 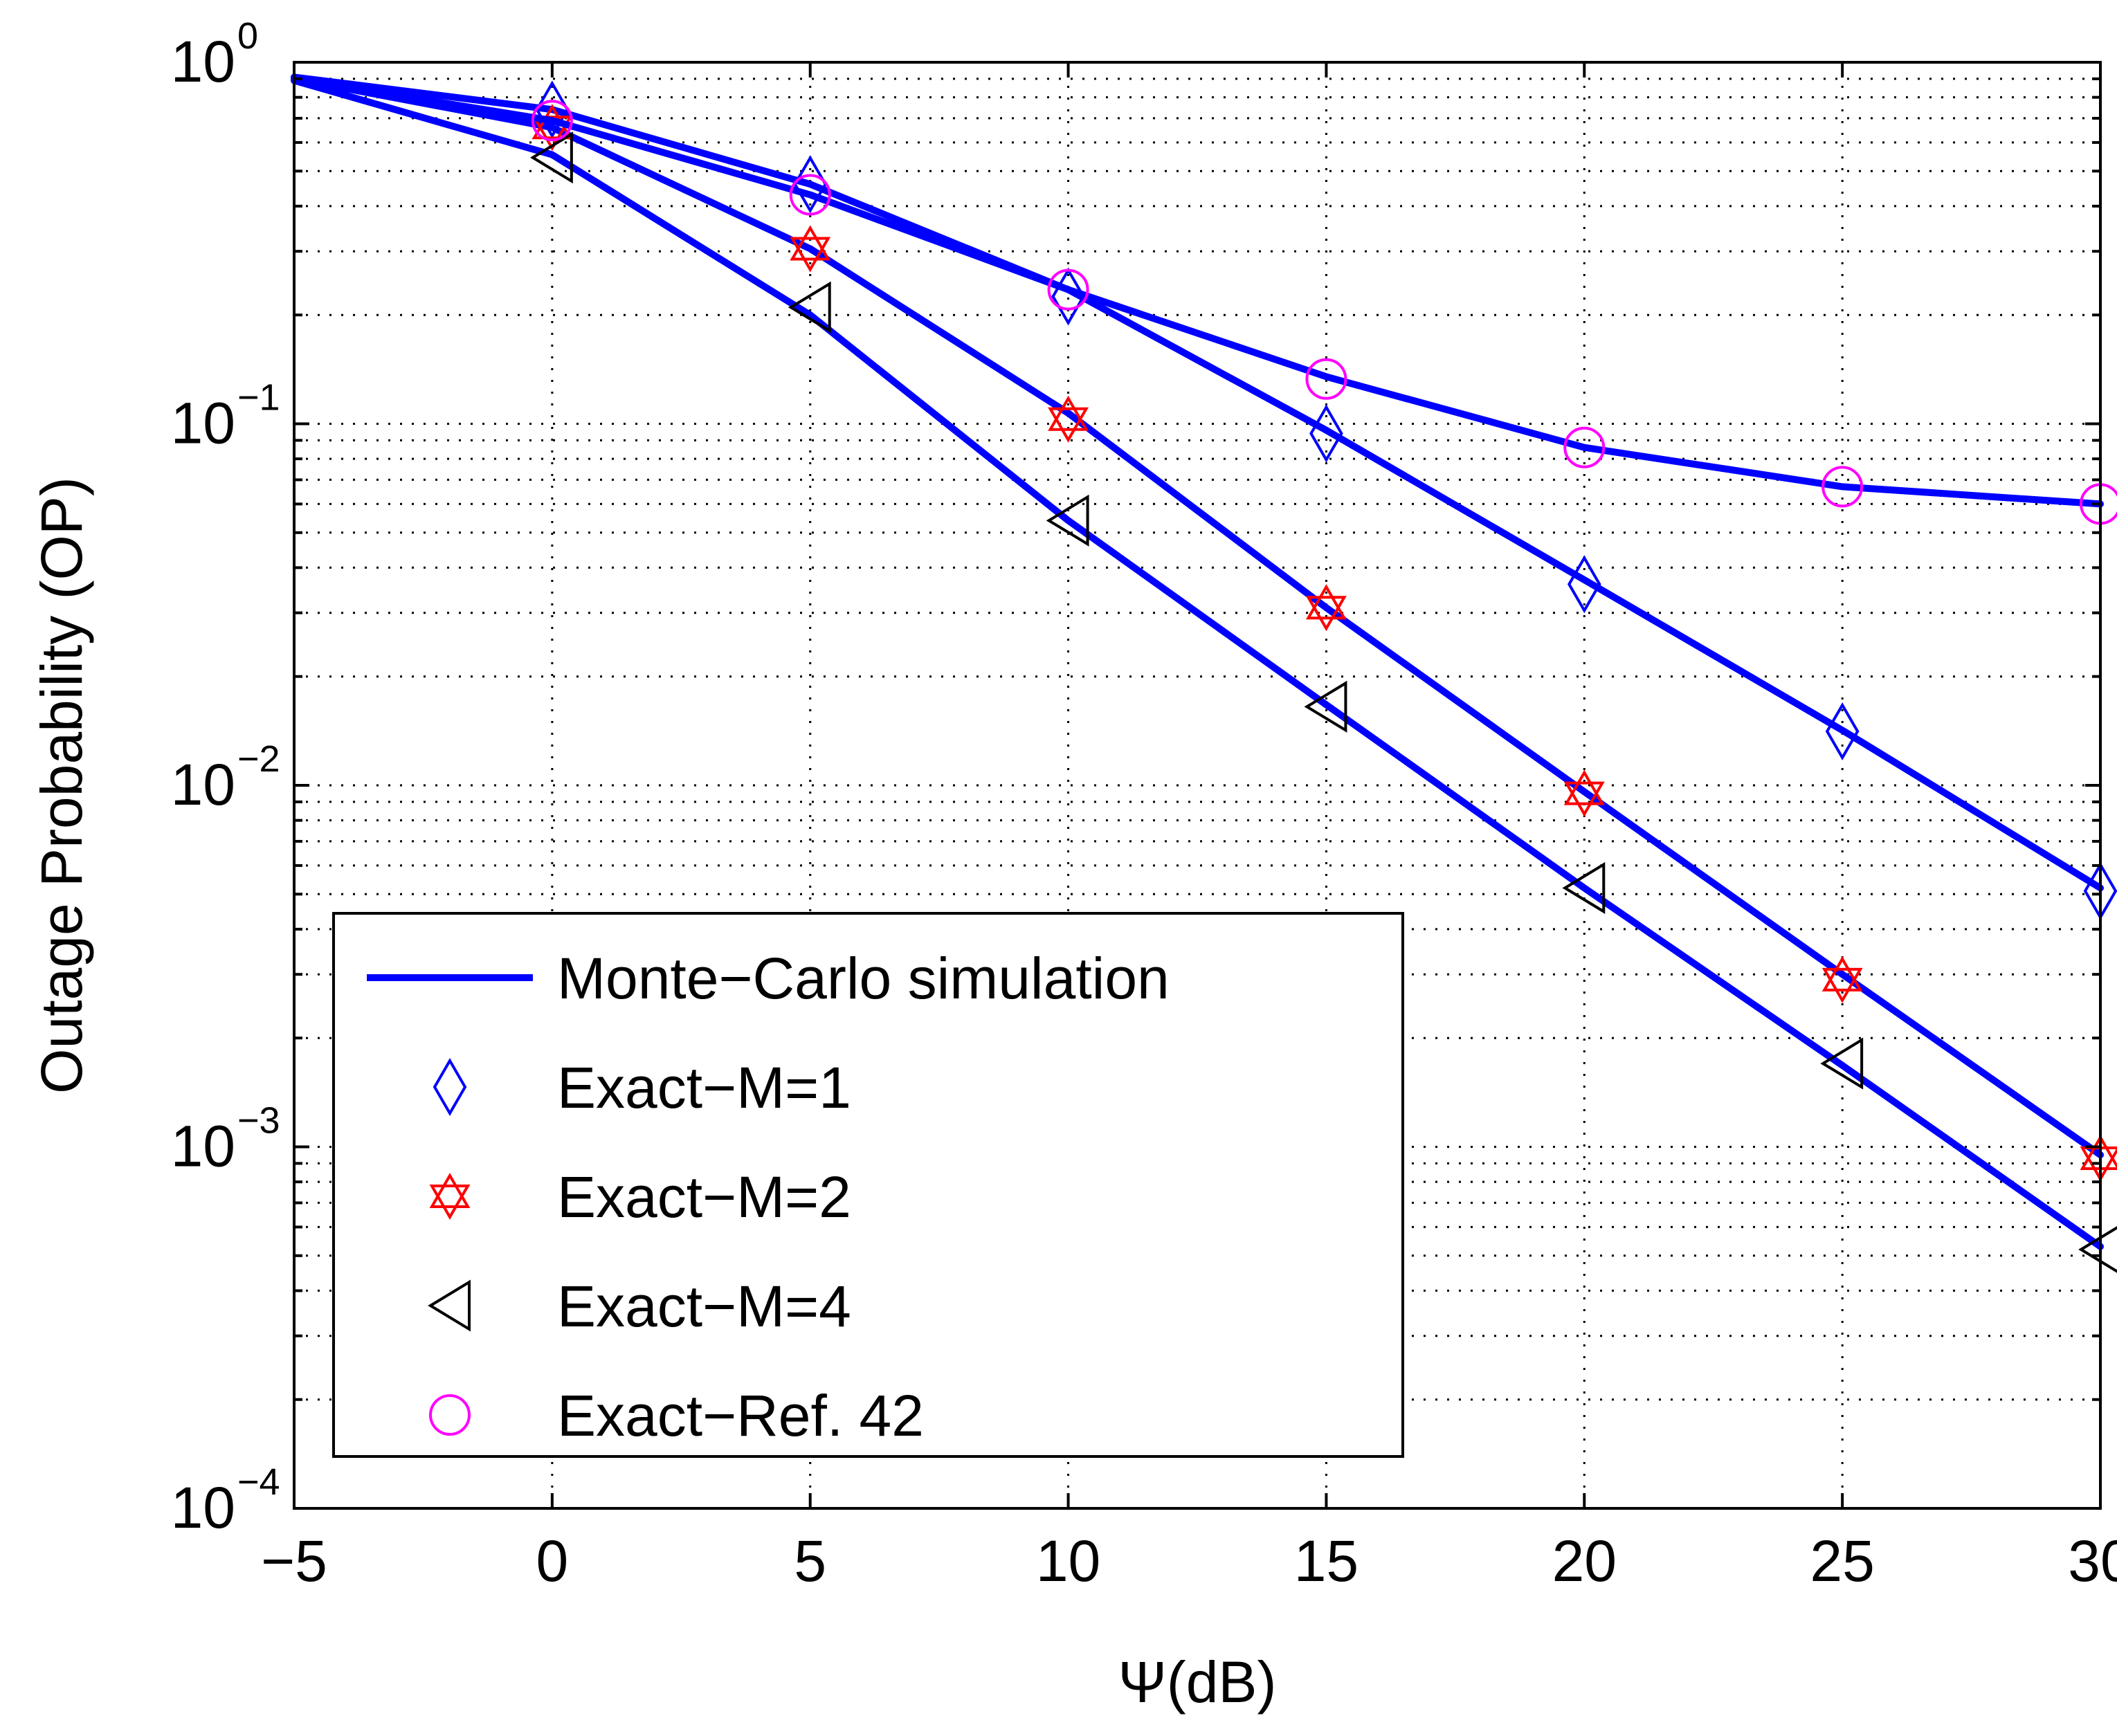 What do you see at coordinates (1068, 1560) in the screenshot?
I see `x-tick-label: 10` at bounding box center [1068, 1560].